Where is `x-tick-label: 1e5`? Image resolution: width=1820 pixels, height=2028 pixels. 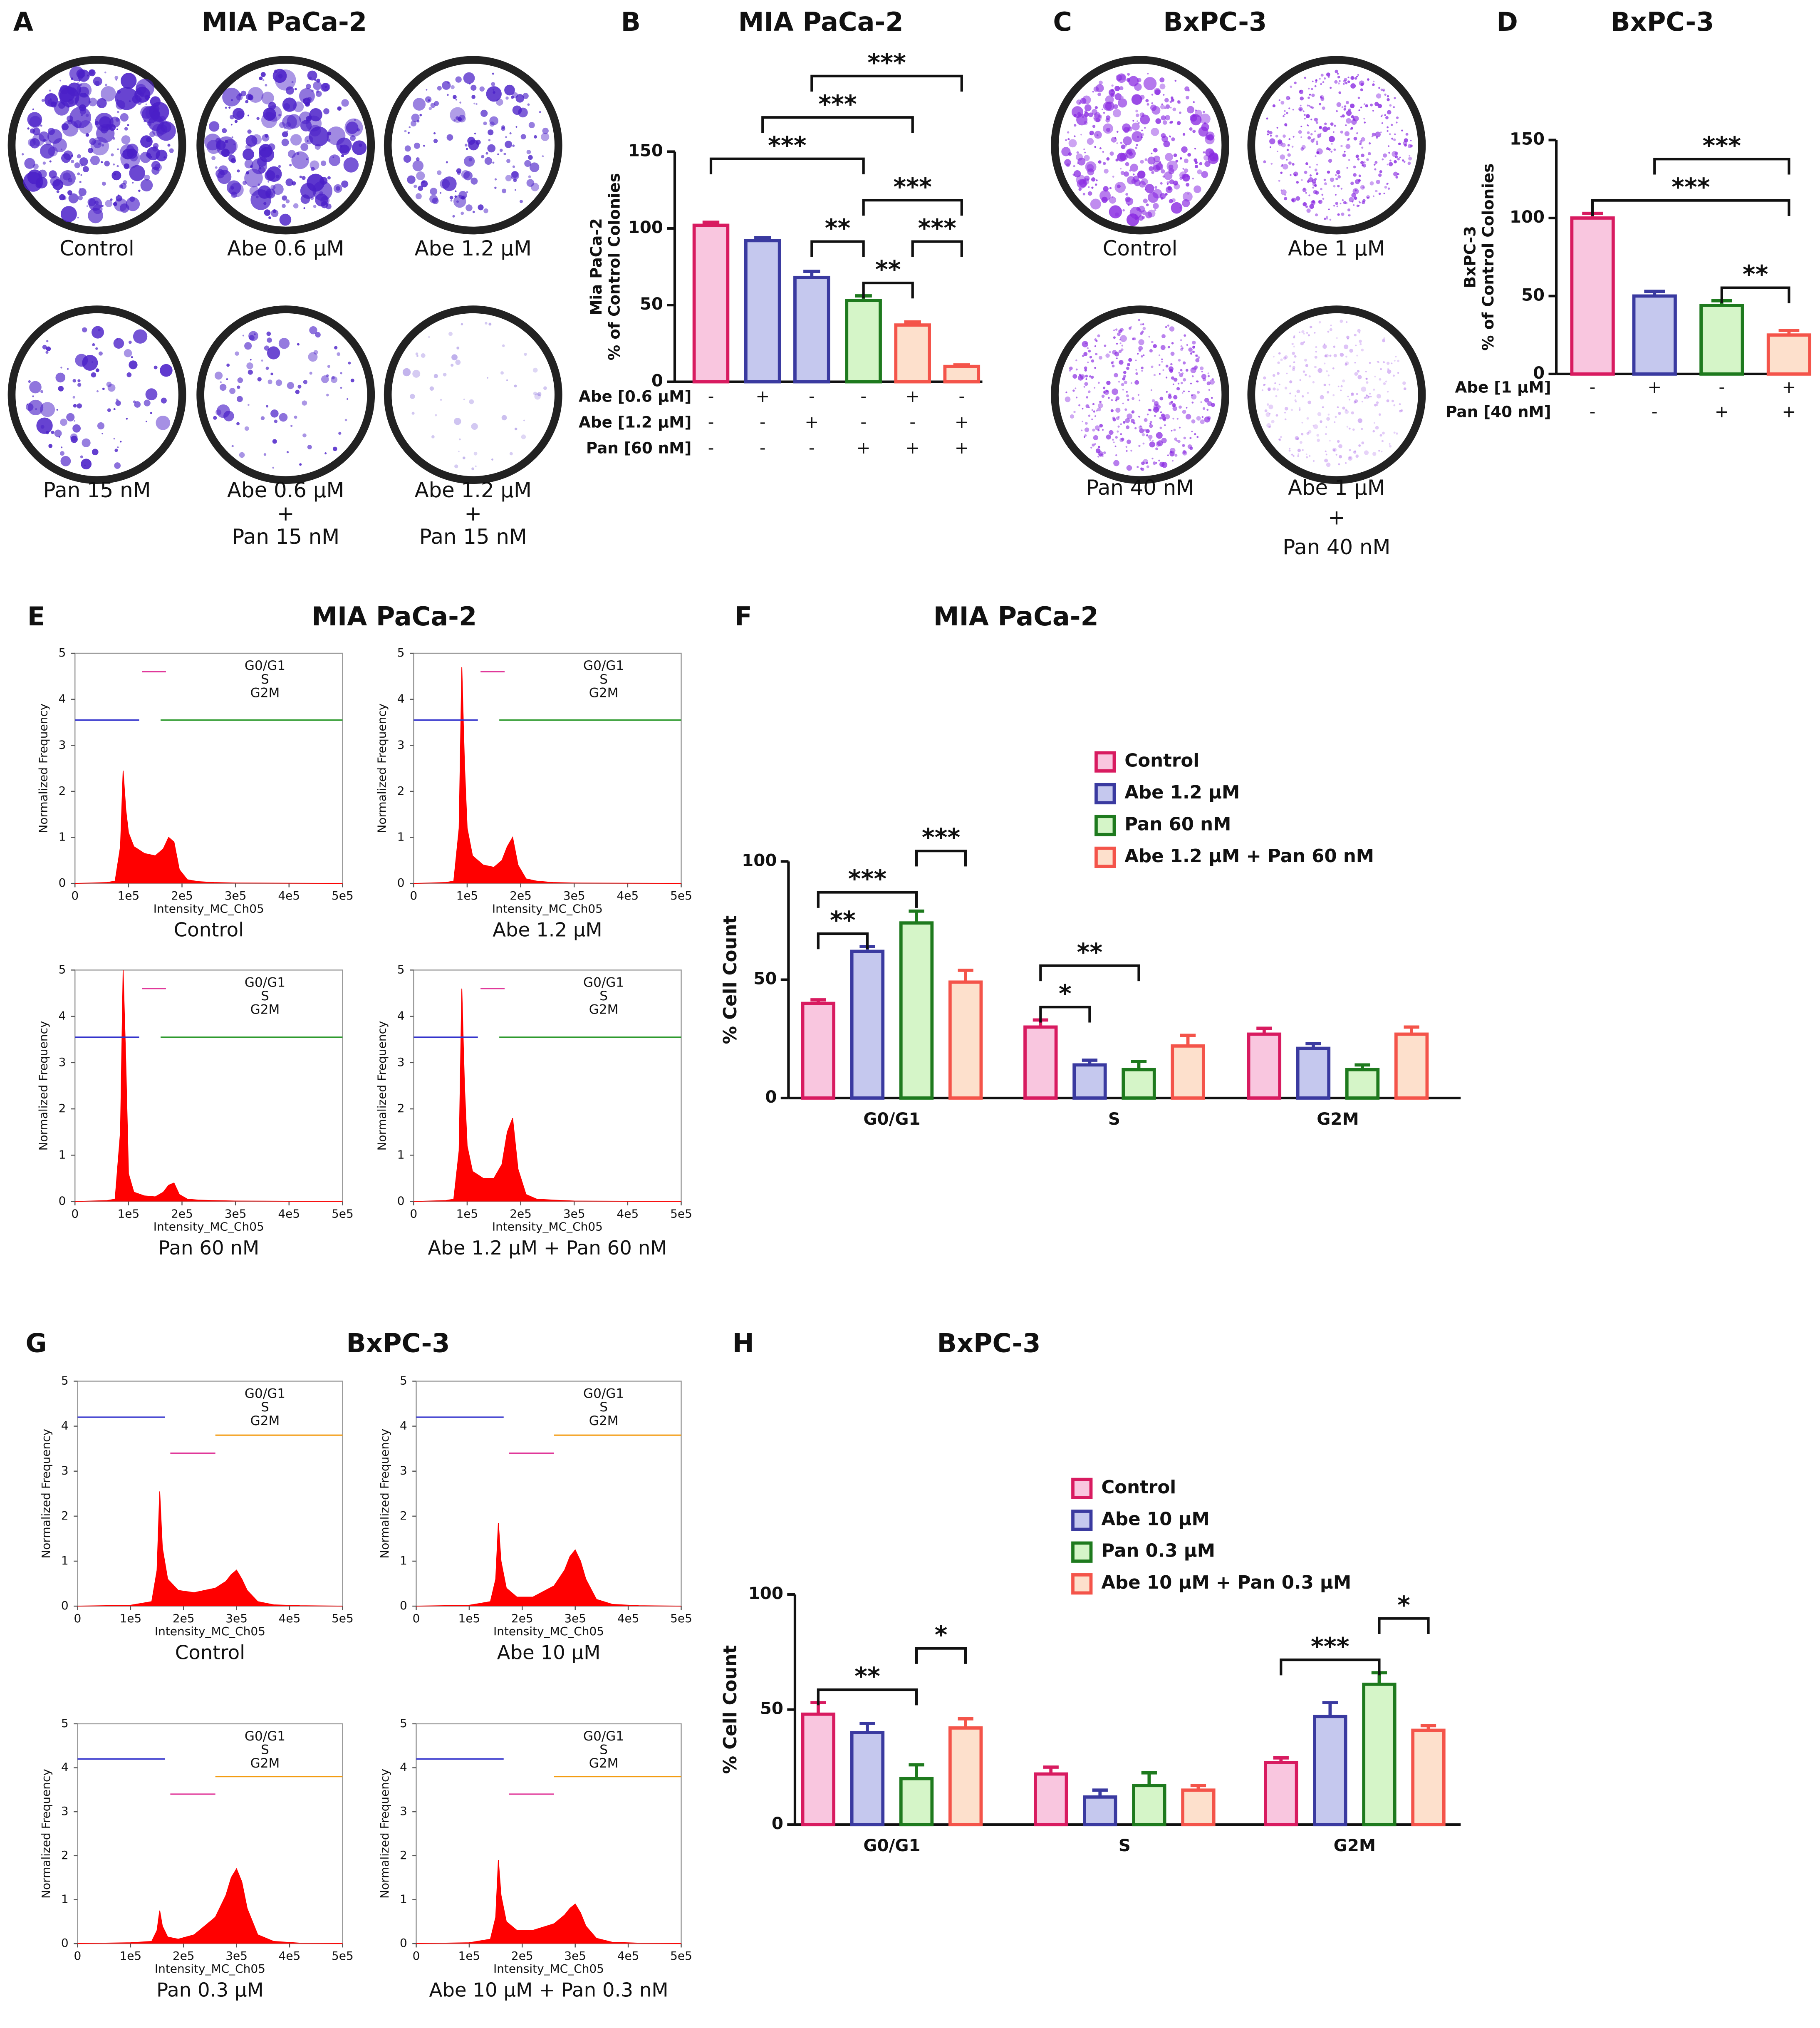 x-tick-label: 1e5 is located at coordinates (469, 1956).